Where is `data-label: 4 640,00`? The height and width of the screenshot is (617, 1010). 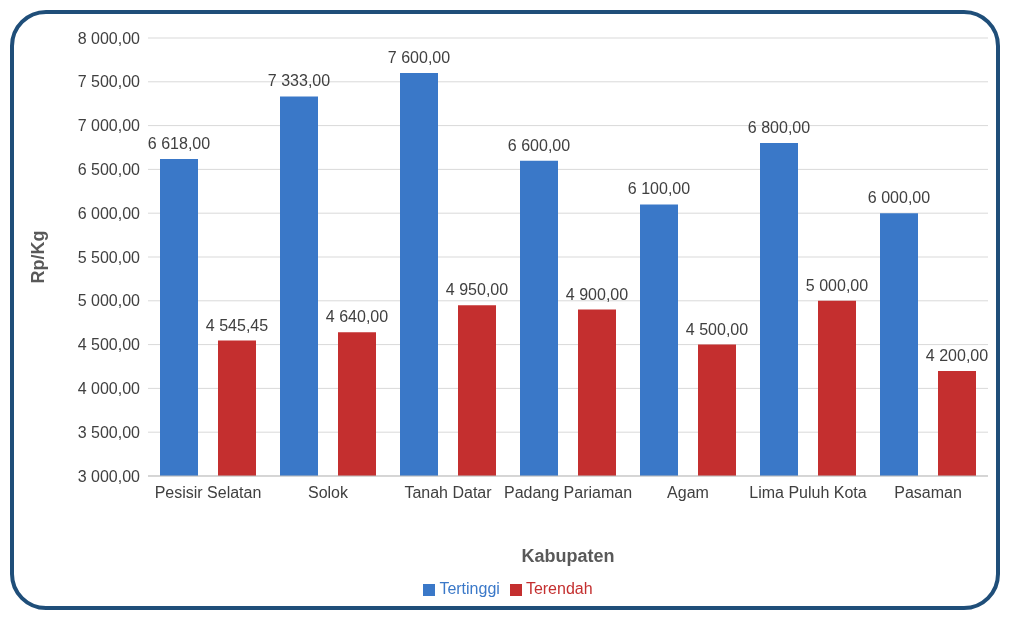 data-label: 4 640,00 is located at coordinates (357, 317).